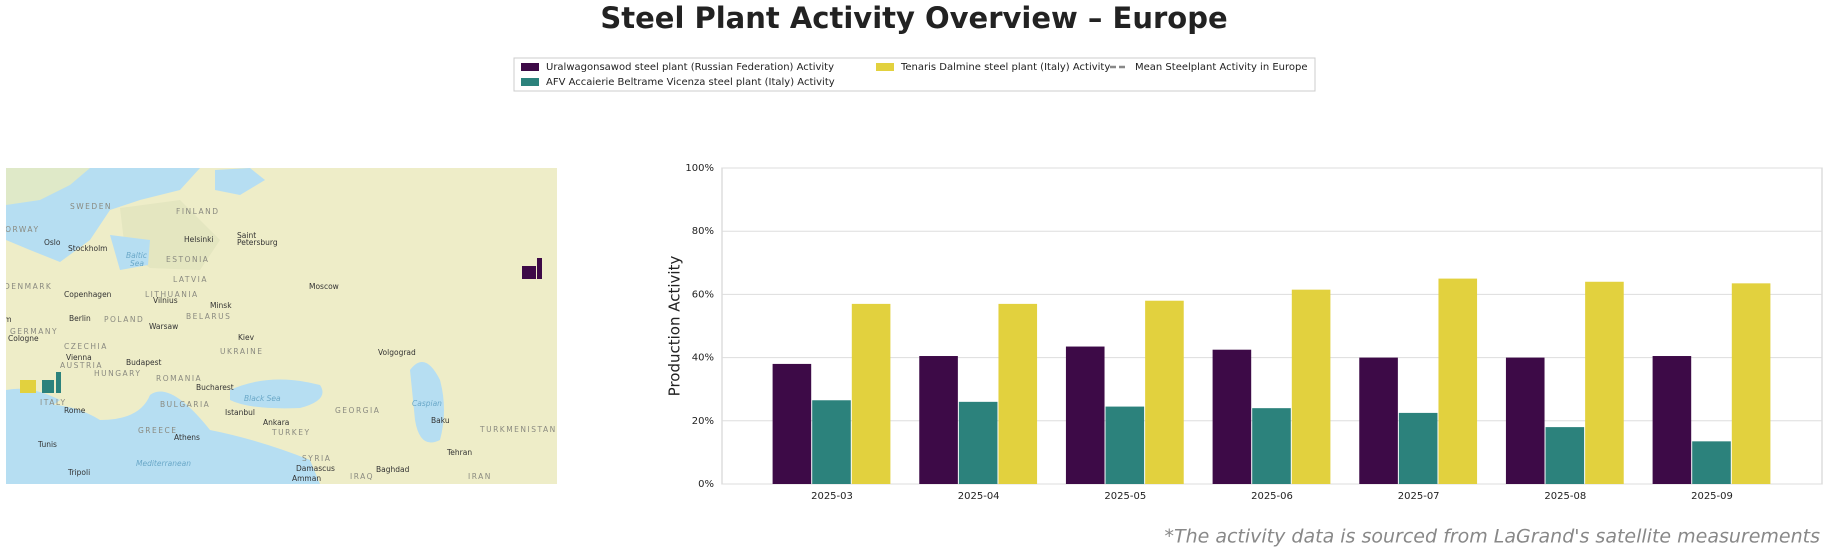 The image size is (1828, 554). I want to click on map-label: Vilnius, so click(165, 300).